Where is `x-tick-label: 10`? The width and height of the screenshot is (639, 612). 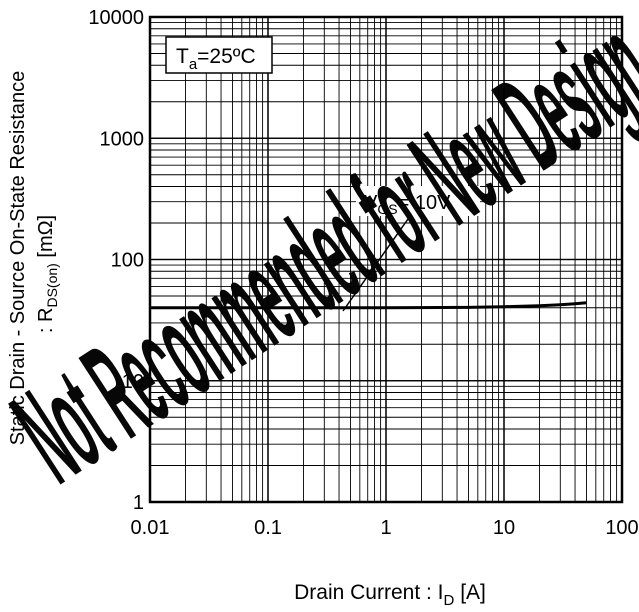
x-tick-label: 10 is located at coordinates (504, 528).